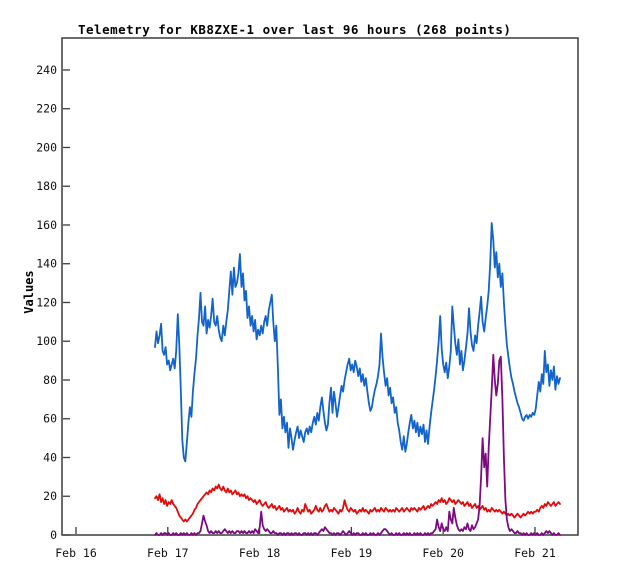  Describe the element at coordinates (535, 553) in the screenshot. I see `x-tick-label: Feb 21` at that location.